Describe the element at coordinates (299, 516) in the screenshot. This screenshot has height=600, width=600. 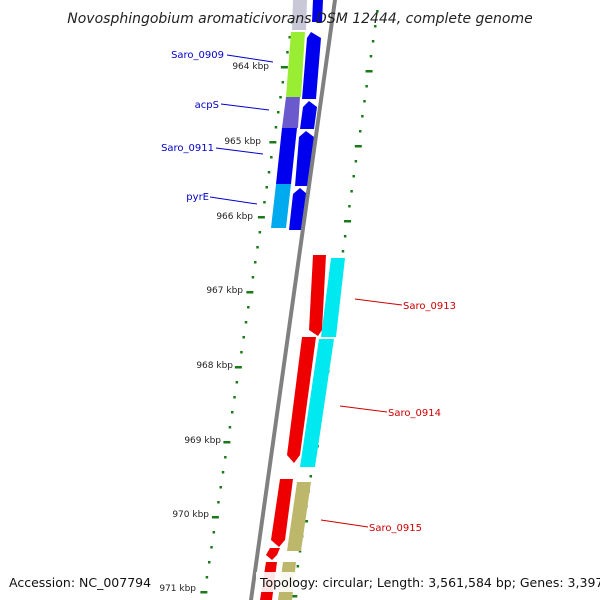
I see `feature-saro-0915-category` at that location.